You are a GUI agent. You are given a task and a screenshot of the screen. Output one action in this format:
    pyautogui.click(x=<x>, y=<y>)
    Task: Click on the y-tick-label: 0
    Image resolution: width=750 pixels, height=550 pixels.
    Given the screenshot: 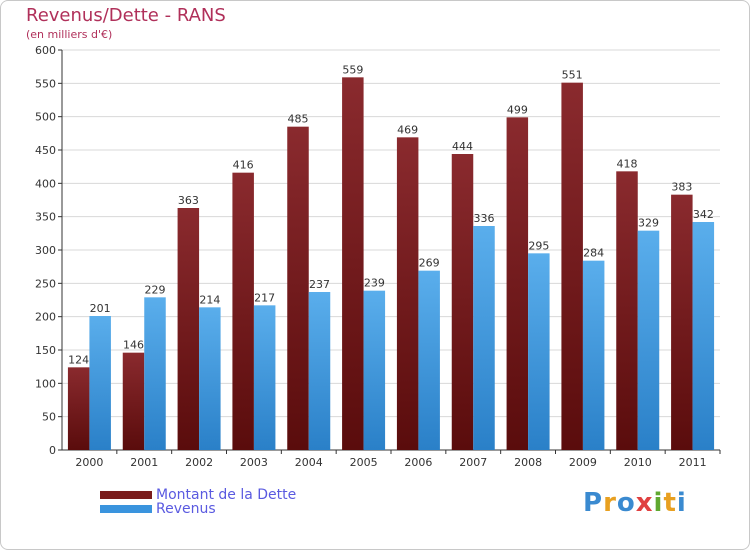 What is the action you would take?
    pyautogui.click(x=52, y=450)
    